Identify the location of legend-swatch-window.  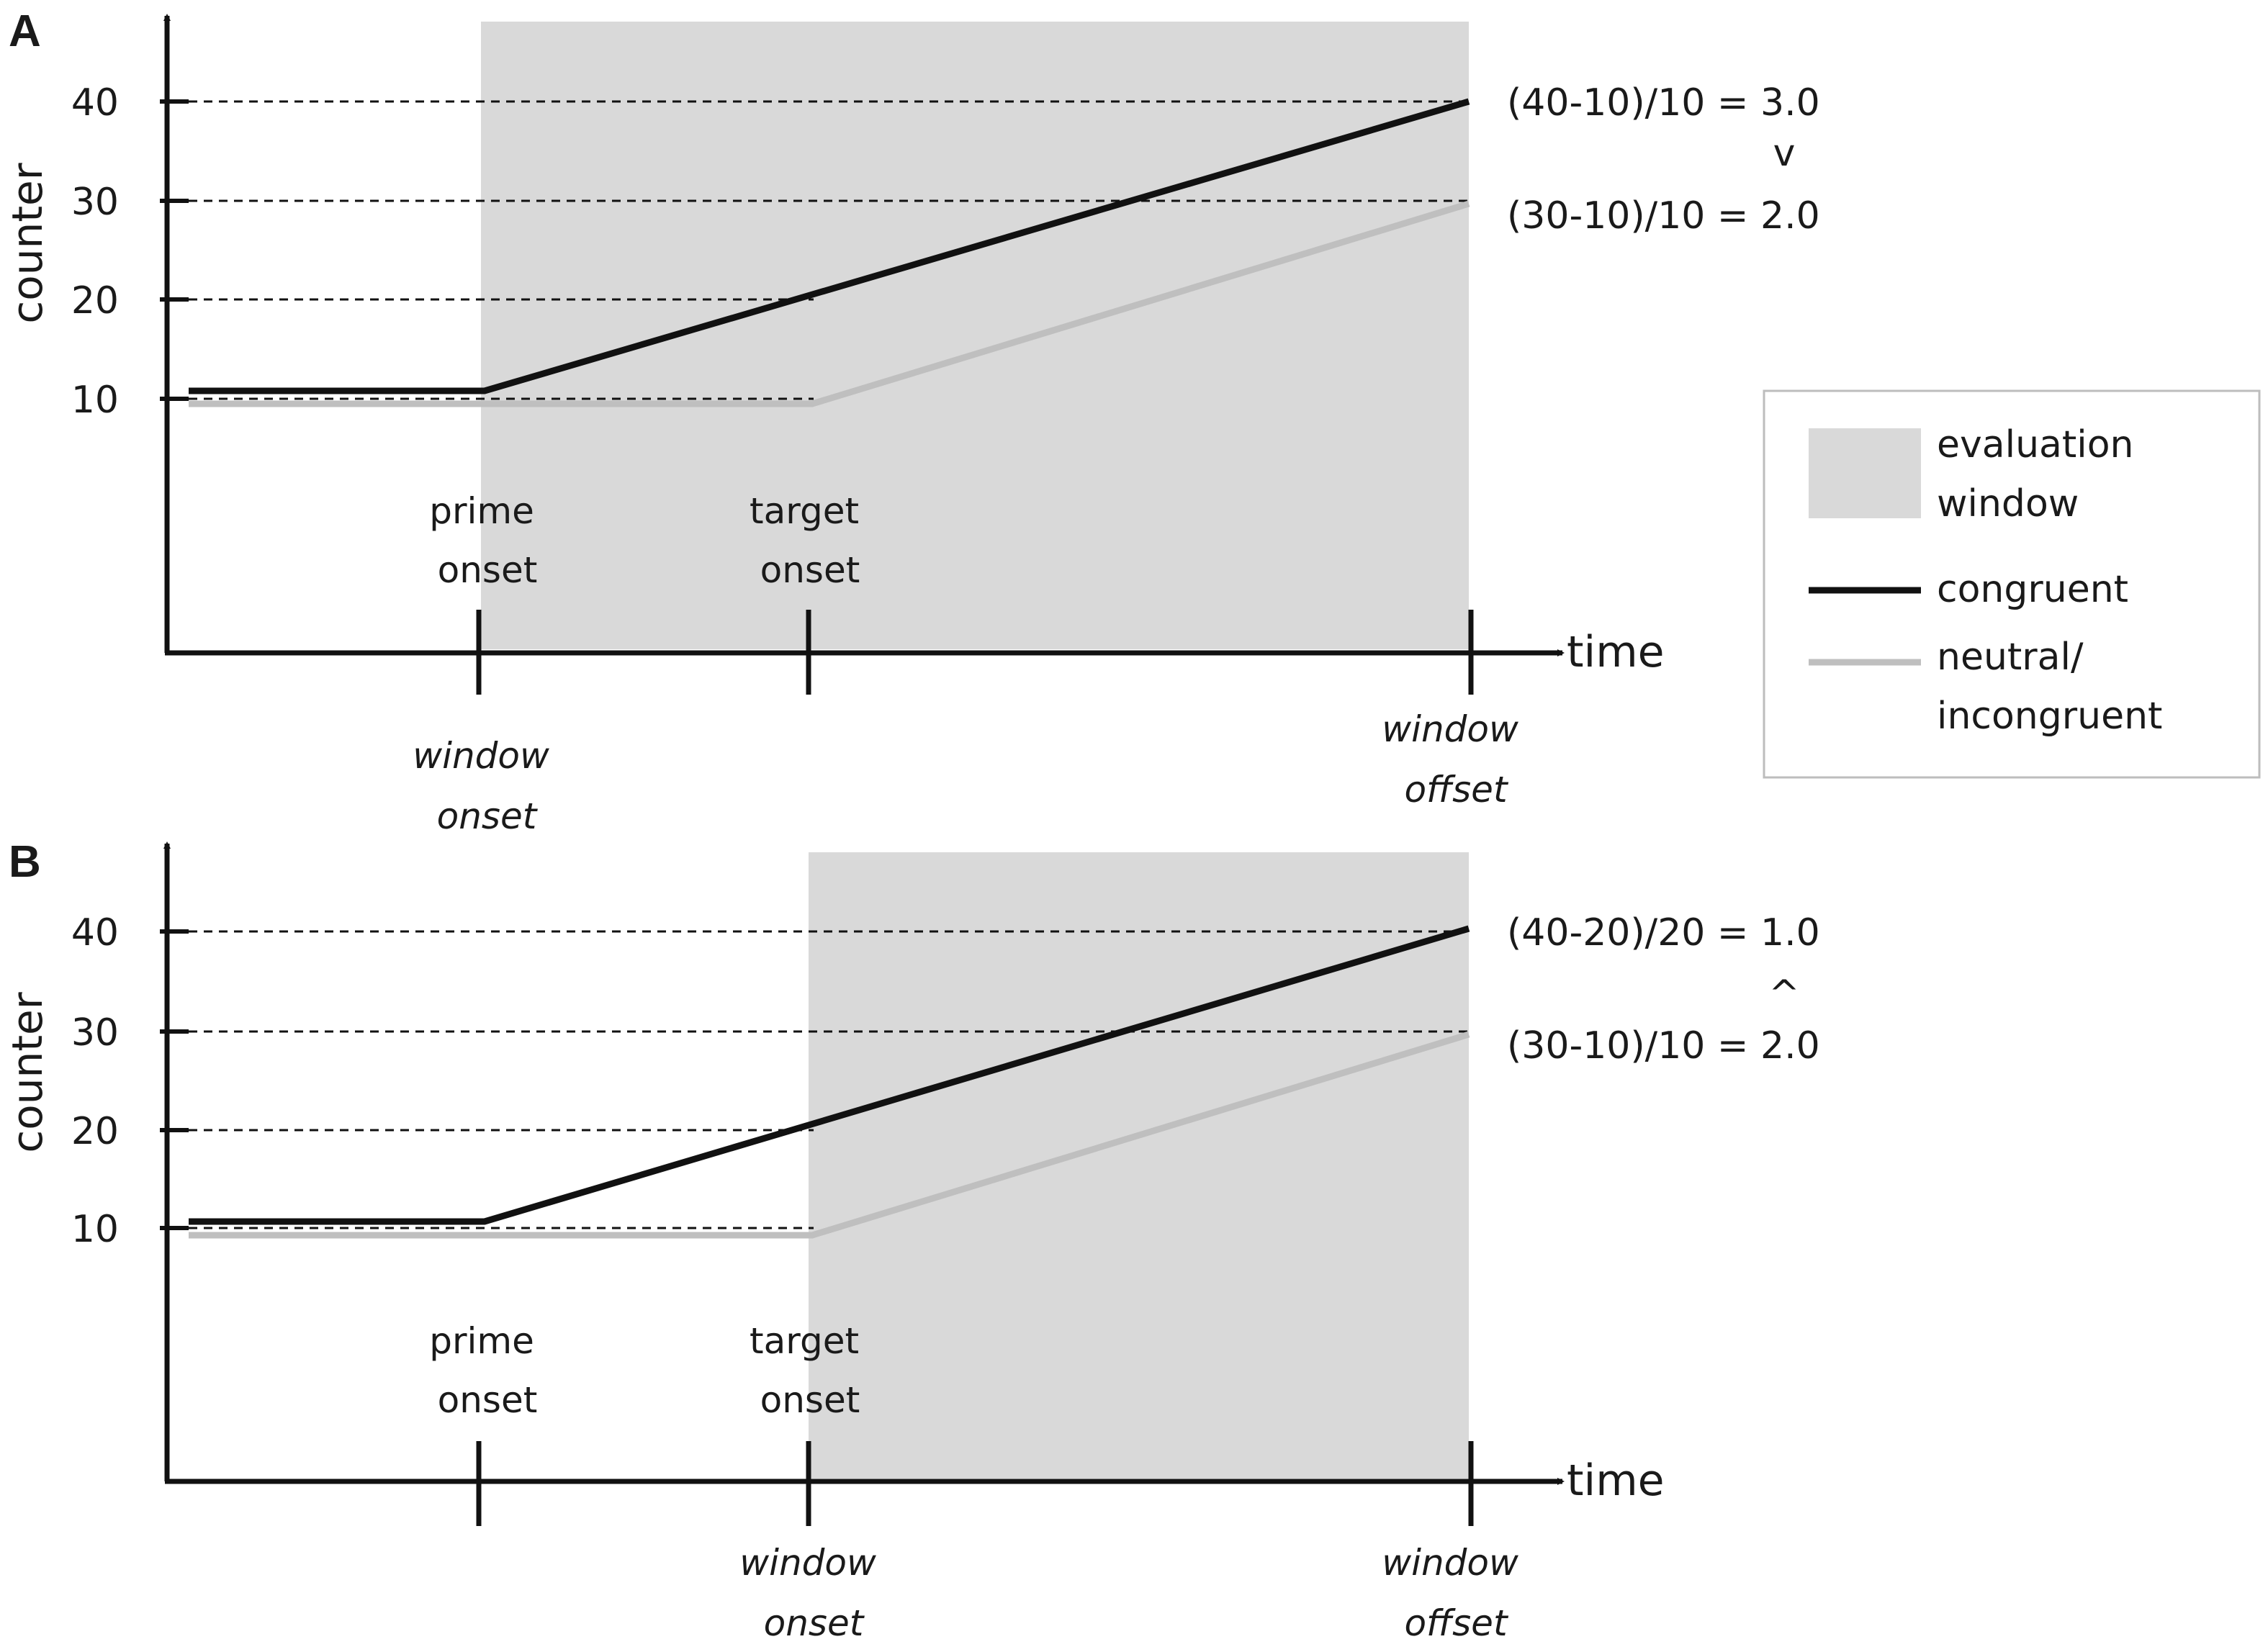
(1865, 473).